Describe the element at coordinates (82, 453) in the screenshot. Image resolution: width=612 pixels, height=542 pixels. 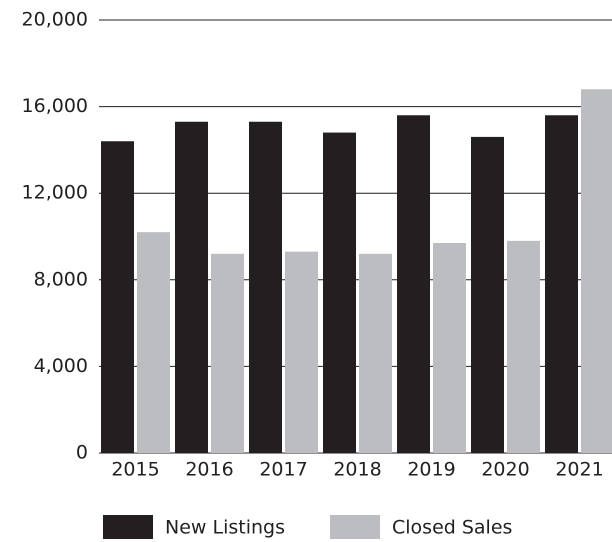
I see `y-tick-label: 0` at that location.